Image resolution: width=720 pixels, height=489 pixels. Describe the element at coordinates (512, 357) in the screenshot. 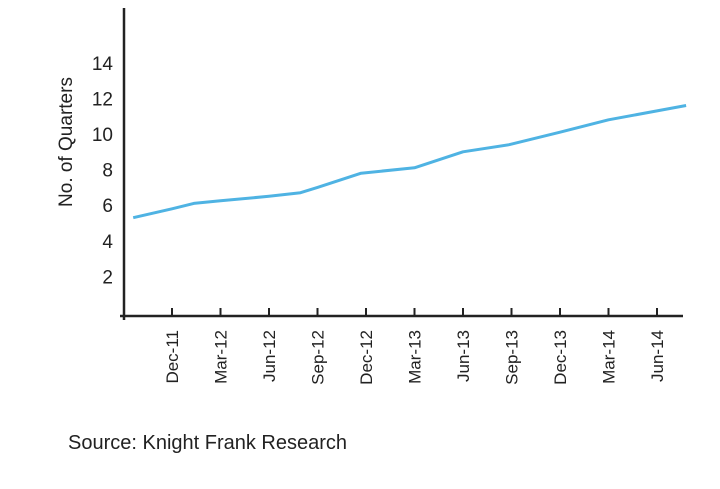

I see `x-tick-label: Sep-13` at that location.